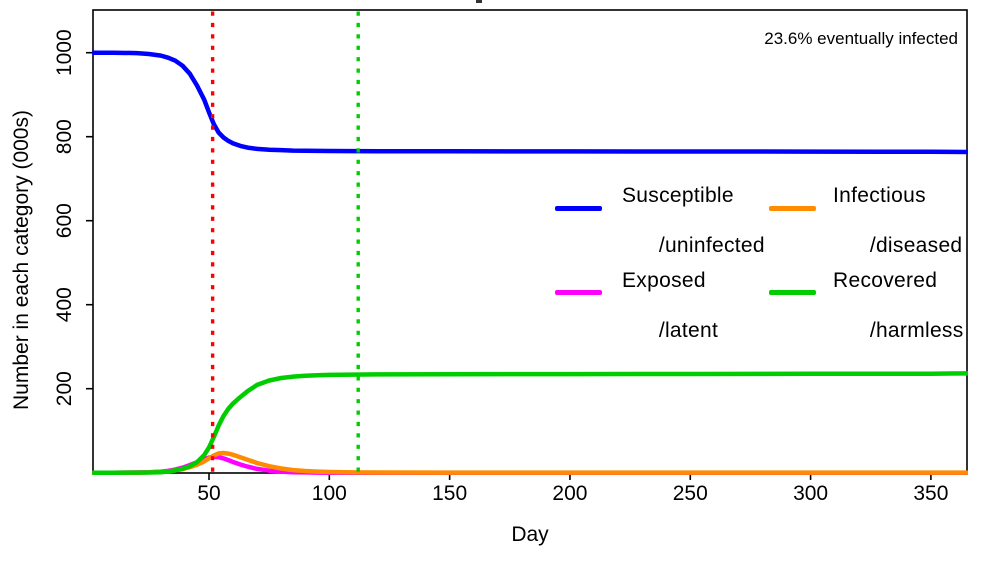 Image resolution: width=992 pixels, height=561 pixels. I want to click on legend-label-line2: /diseased, so click(916, 245).